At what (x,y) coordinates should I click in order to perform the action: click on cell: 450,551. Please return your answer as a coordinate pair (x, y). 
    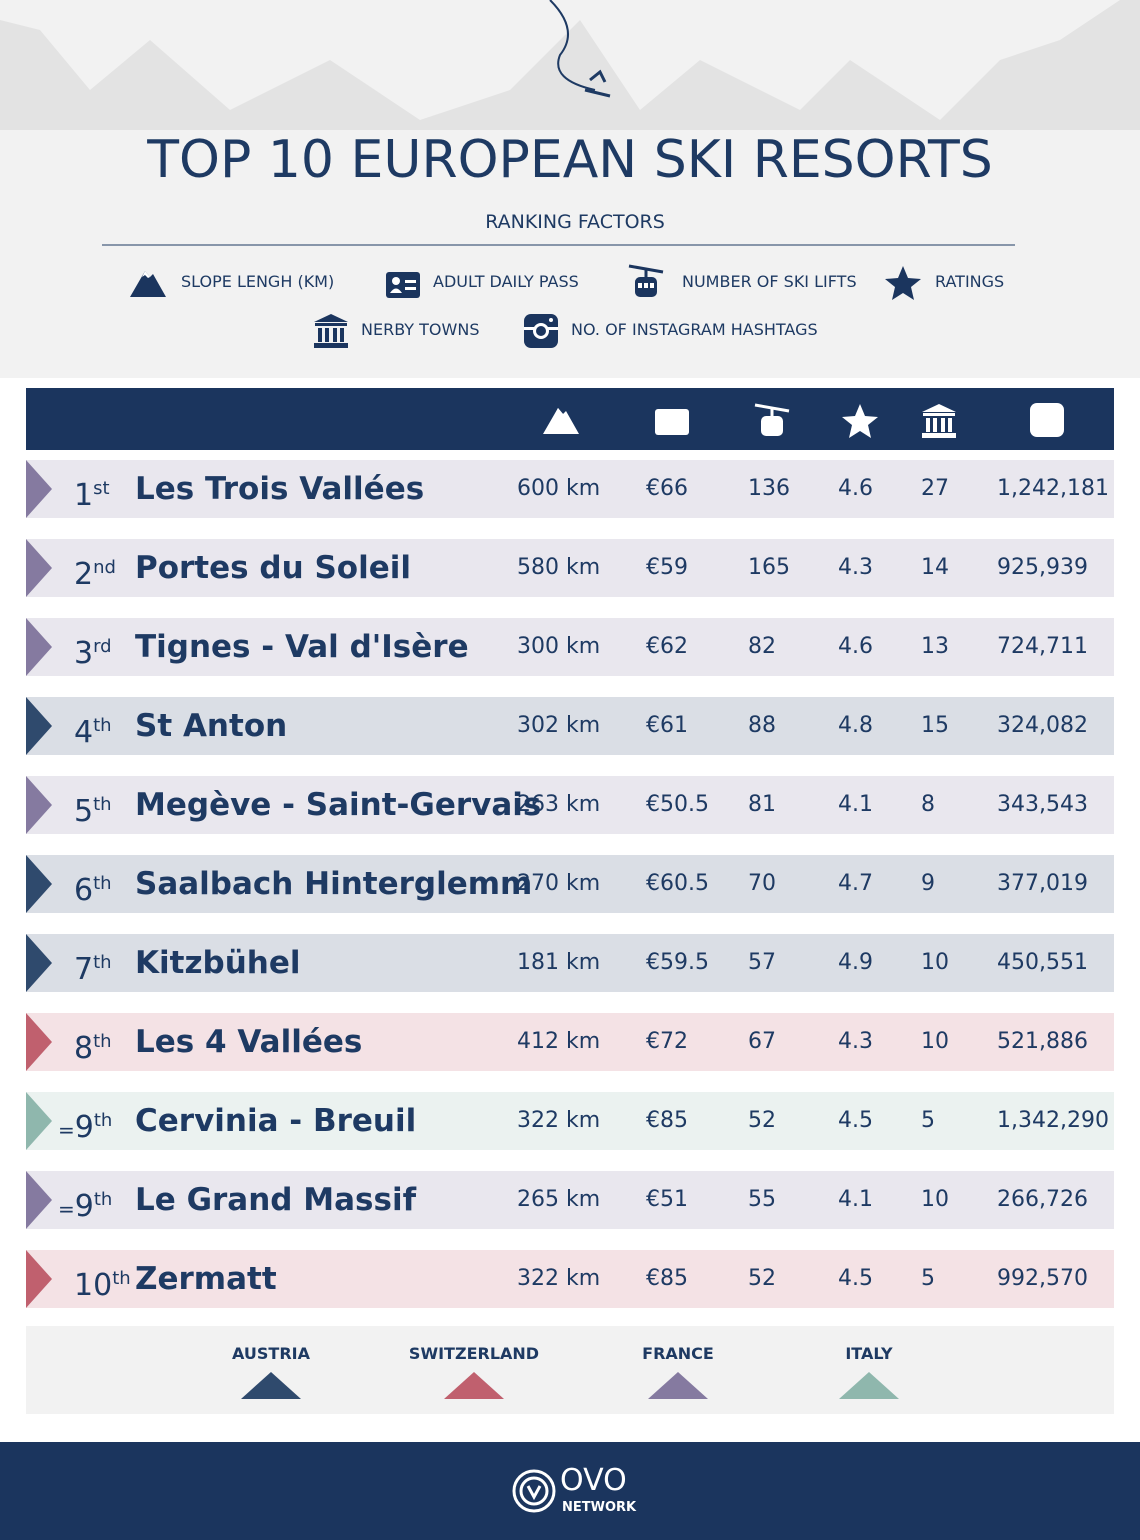
    Looking at the image, I should click on (1042, 962).